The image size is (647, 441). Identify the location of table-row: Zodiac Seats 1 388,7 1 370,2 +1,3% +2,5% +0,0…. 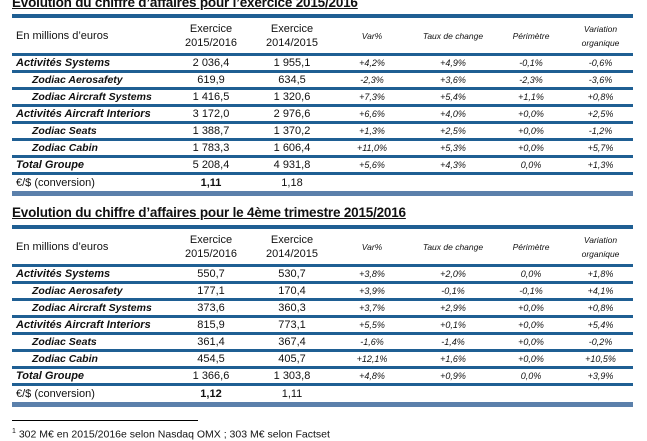
(322, 131).